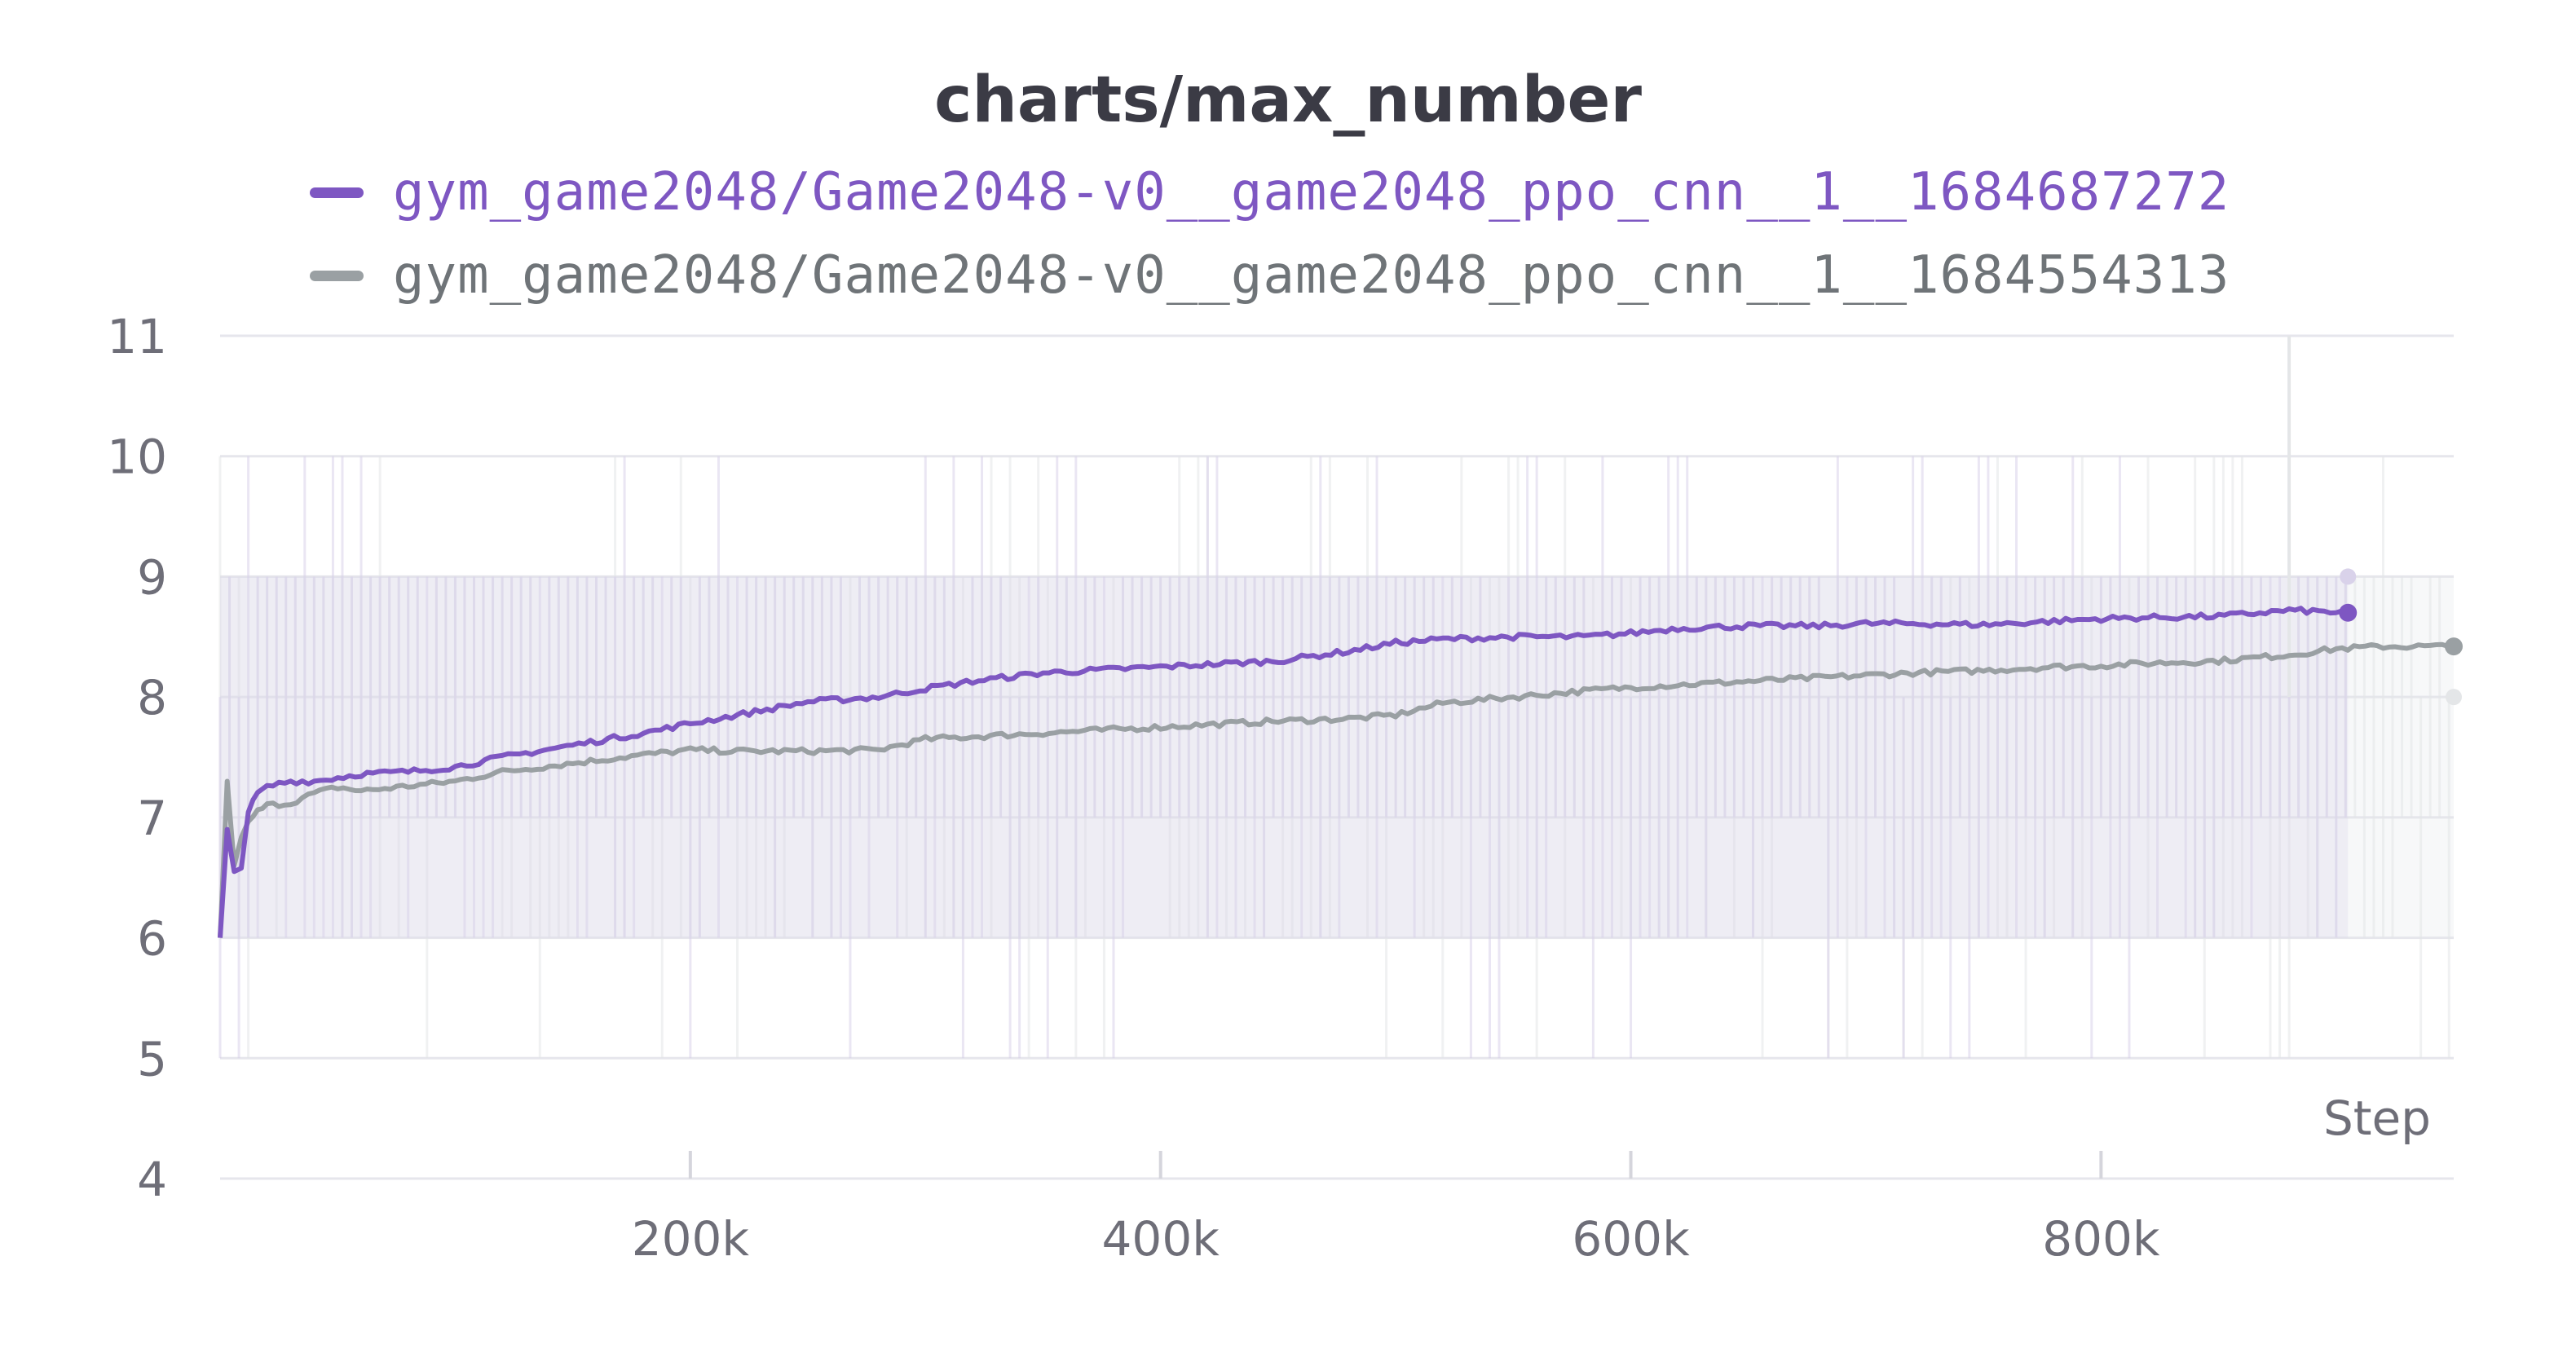 This screenshot has width=2576, height=1353. What do you see at coordinates (137, 457) in the screenshot?
I see `y-tick-label: 10` at bounding box center [137, 457].